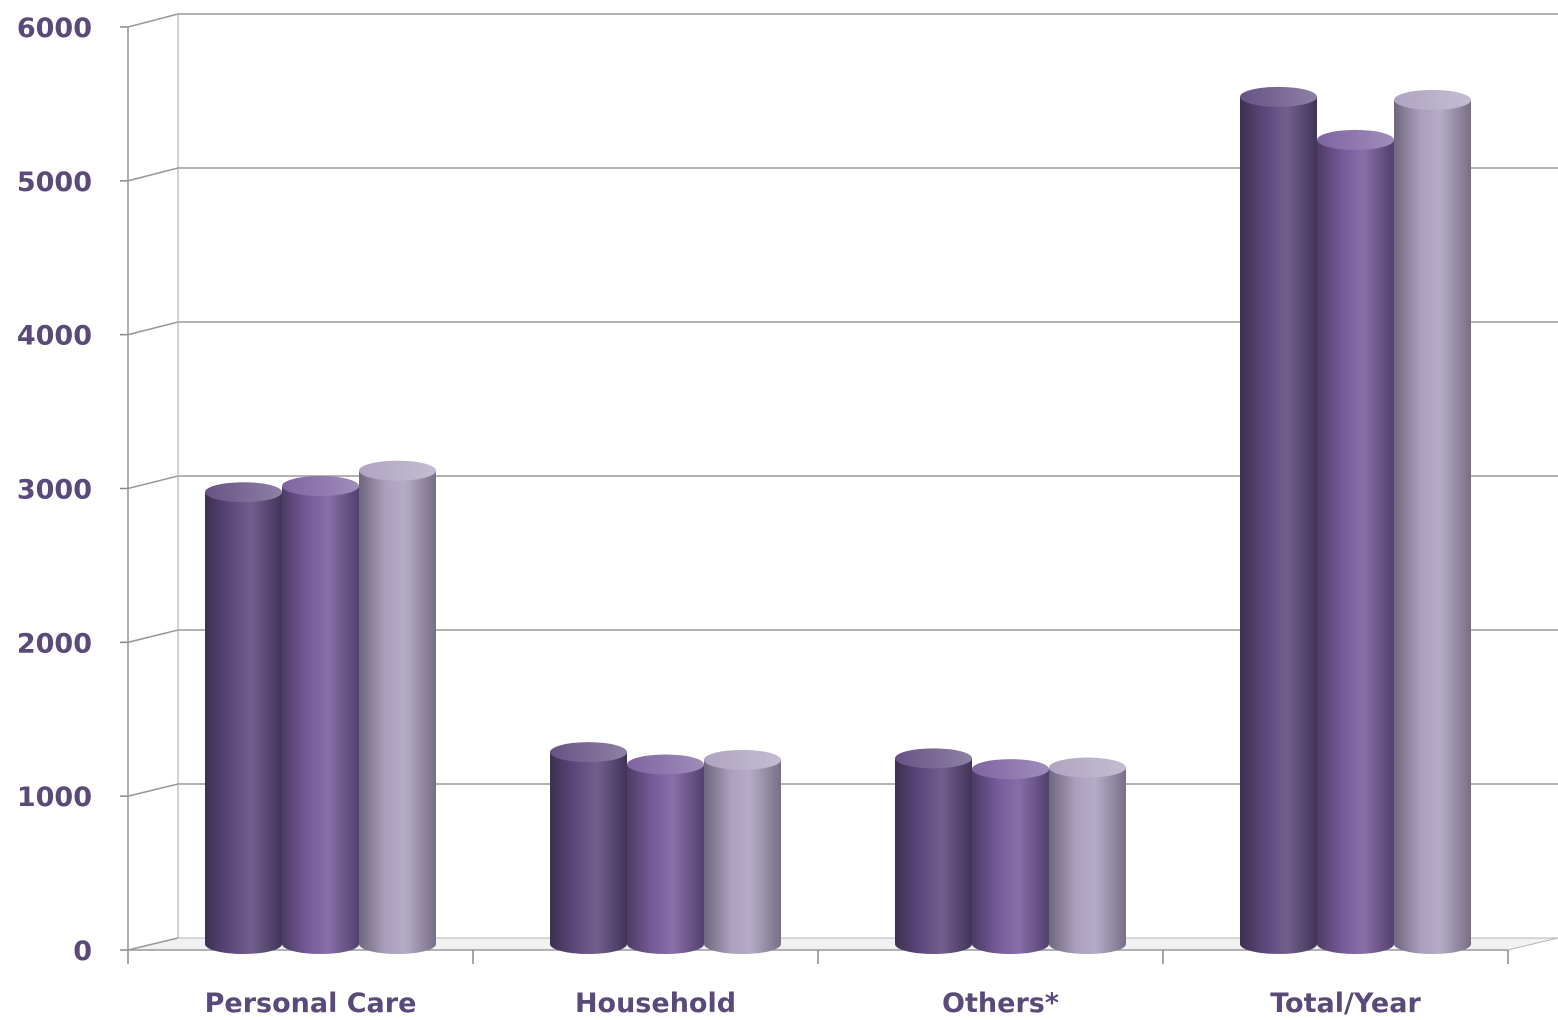 This screenshot has height=1020, width=1558. What do you see at coordinates (1345, 1003) in the screenshot?
I see `x-category-label-3: Total/Year` at bounding box center [1345, 1003].